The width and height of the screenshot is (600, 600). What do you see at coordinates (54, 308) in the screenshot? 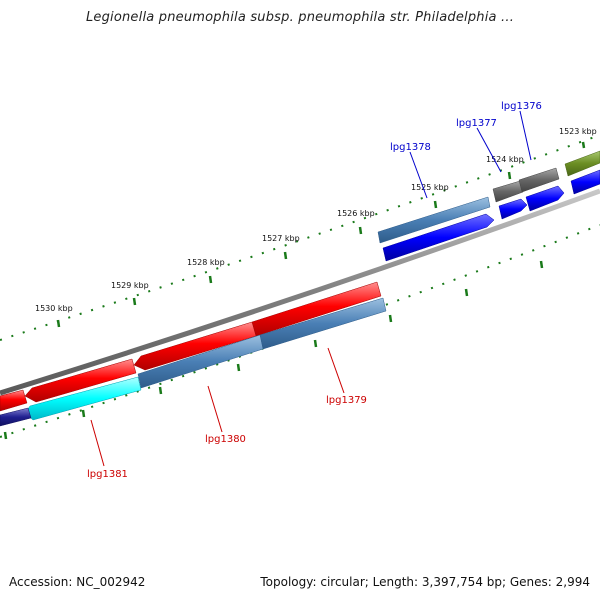
I see `tick-label-1530: 1530 kbp` at bounding box center [54, 308].